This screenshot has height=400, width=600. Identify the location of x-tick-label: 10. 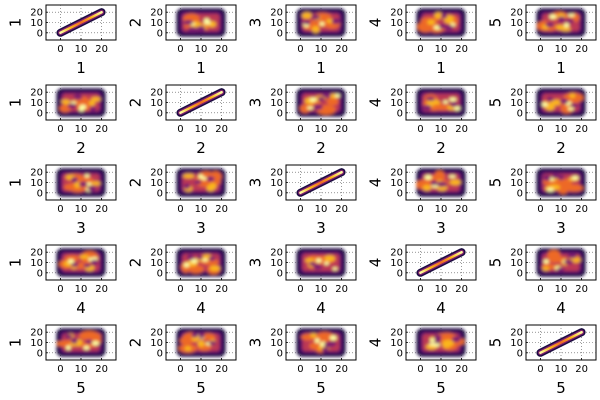
(201, 129).